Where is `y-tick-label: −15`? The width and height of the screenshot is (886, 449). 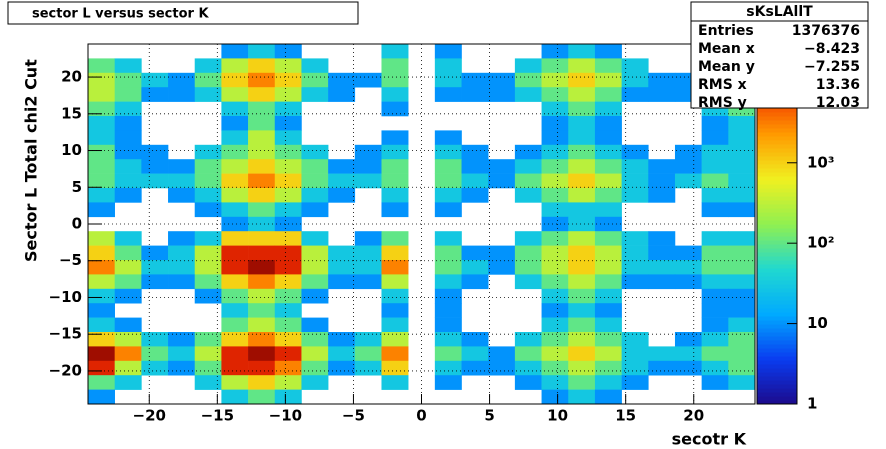
y-tick-label: −15 is located at coordinates (65, 334).